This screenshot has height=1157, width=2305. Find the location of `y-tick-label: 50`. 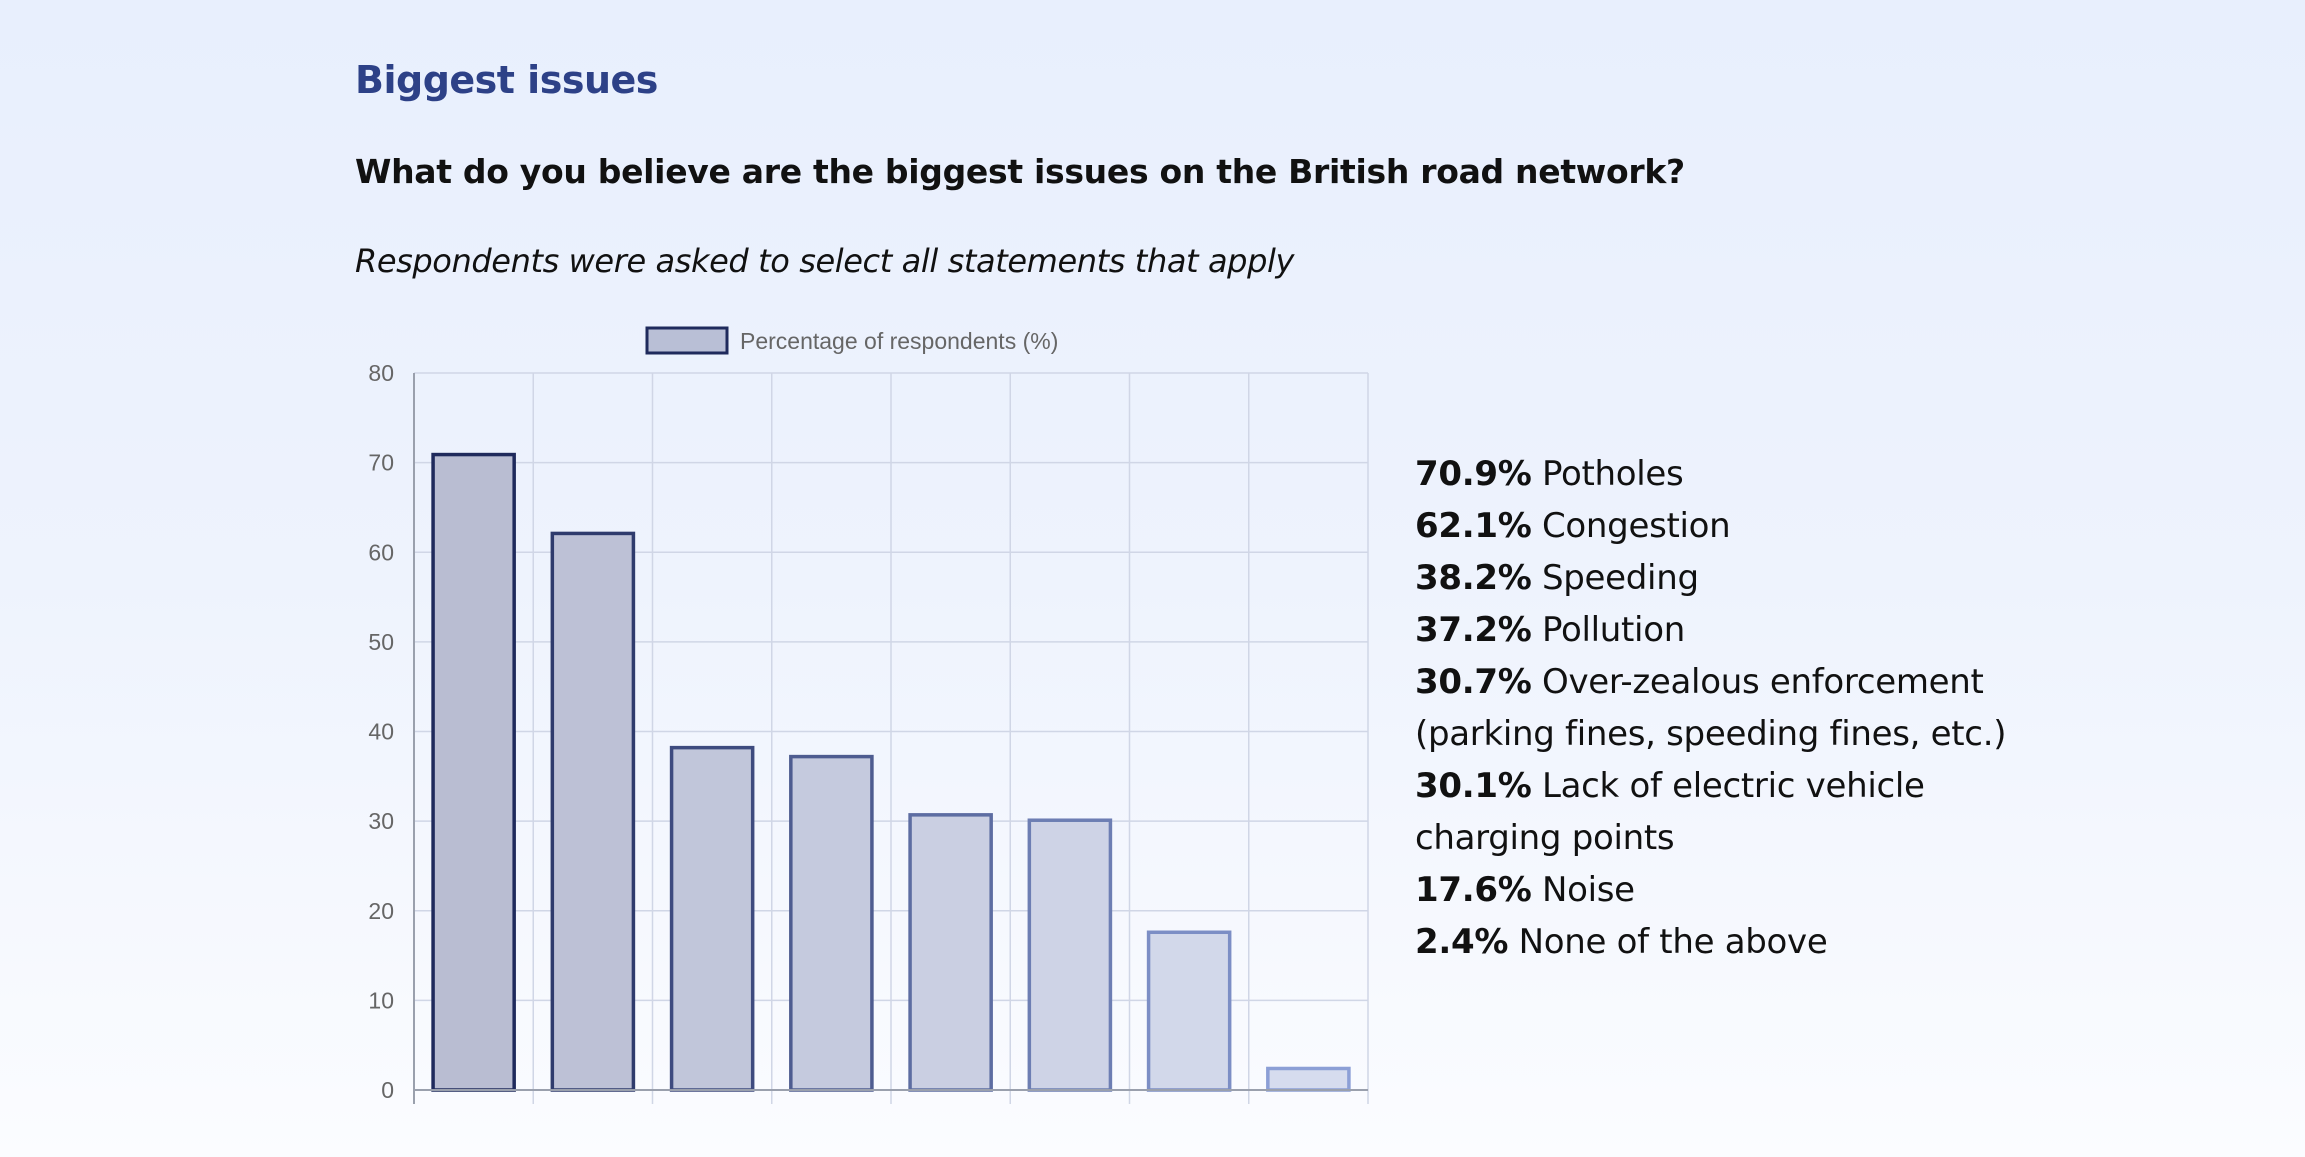

y-tick-label: 50 is located at coordinates (381, 642).